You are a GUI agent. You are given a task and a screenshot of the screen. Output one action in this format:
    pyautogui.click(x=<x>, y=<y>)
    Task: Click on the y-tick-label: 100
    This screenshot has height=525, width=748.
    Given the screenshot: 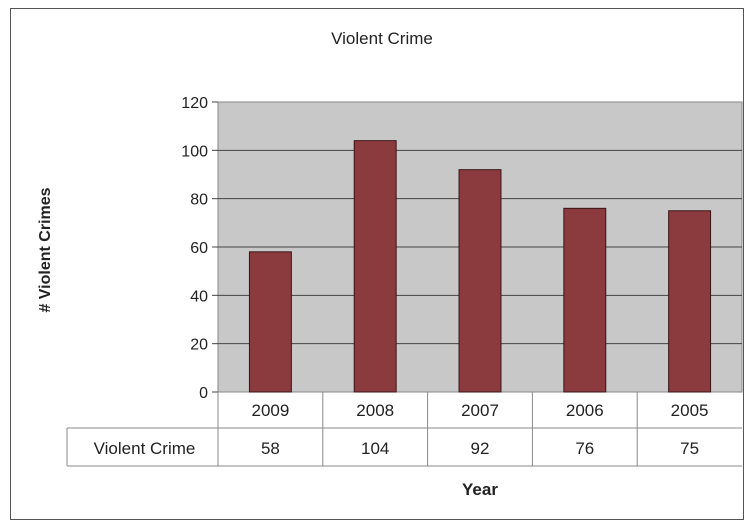 What is the action you would take?
    pyautogui.click(x=194, y=151)
    